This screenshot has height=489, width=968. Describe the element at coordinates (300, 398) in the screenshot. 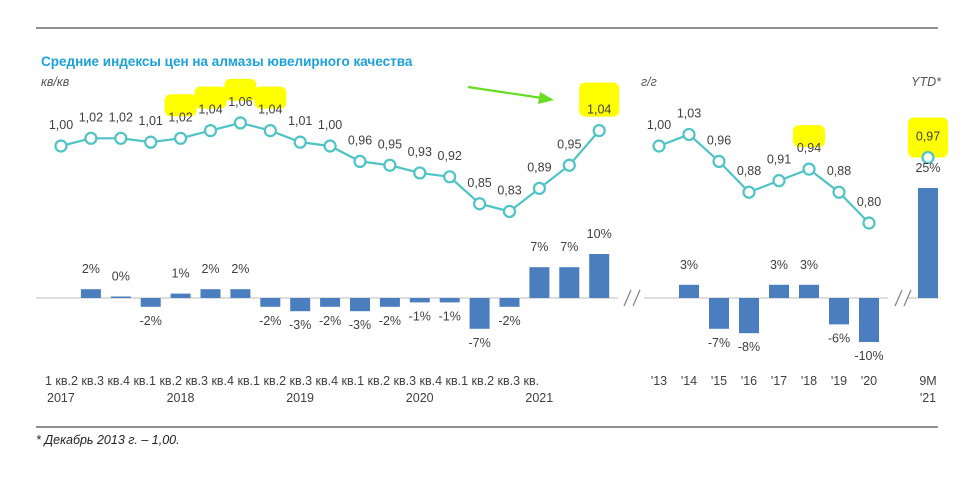

I see `year-tick-label: 2019` at that location.